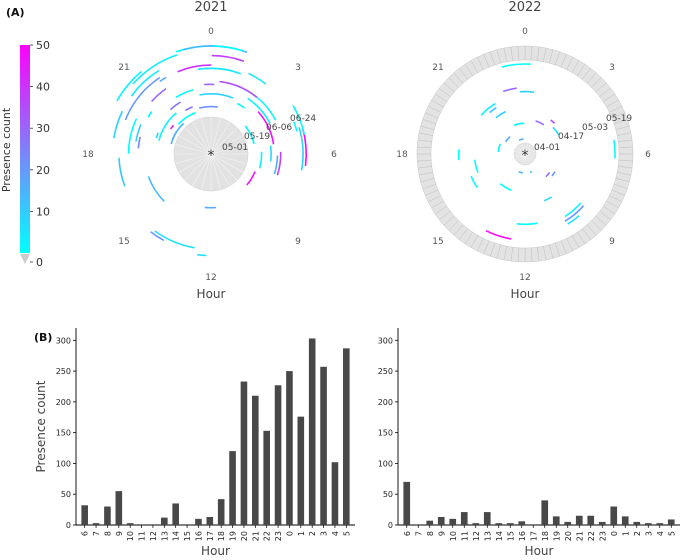 The height and width of the screenshot is (560, 680). What do you see at coordinates (591, 536) in the screenshot?
I see `x-tick-label: 22` at bounding box center [591, 536].